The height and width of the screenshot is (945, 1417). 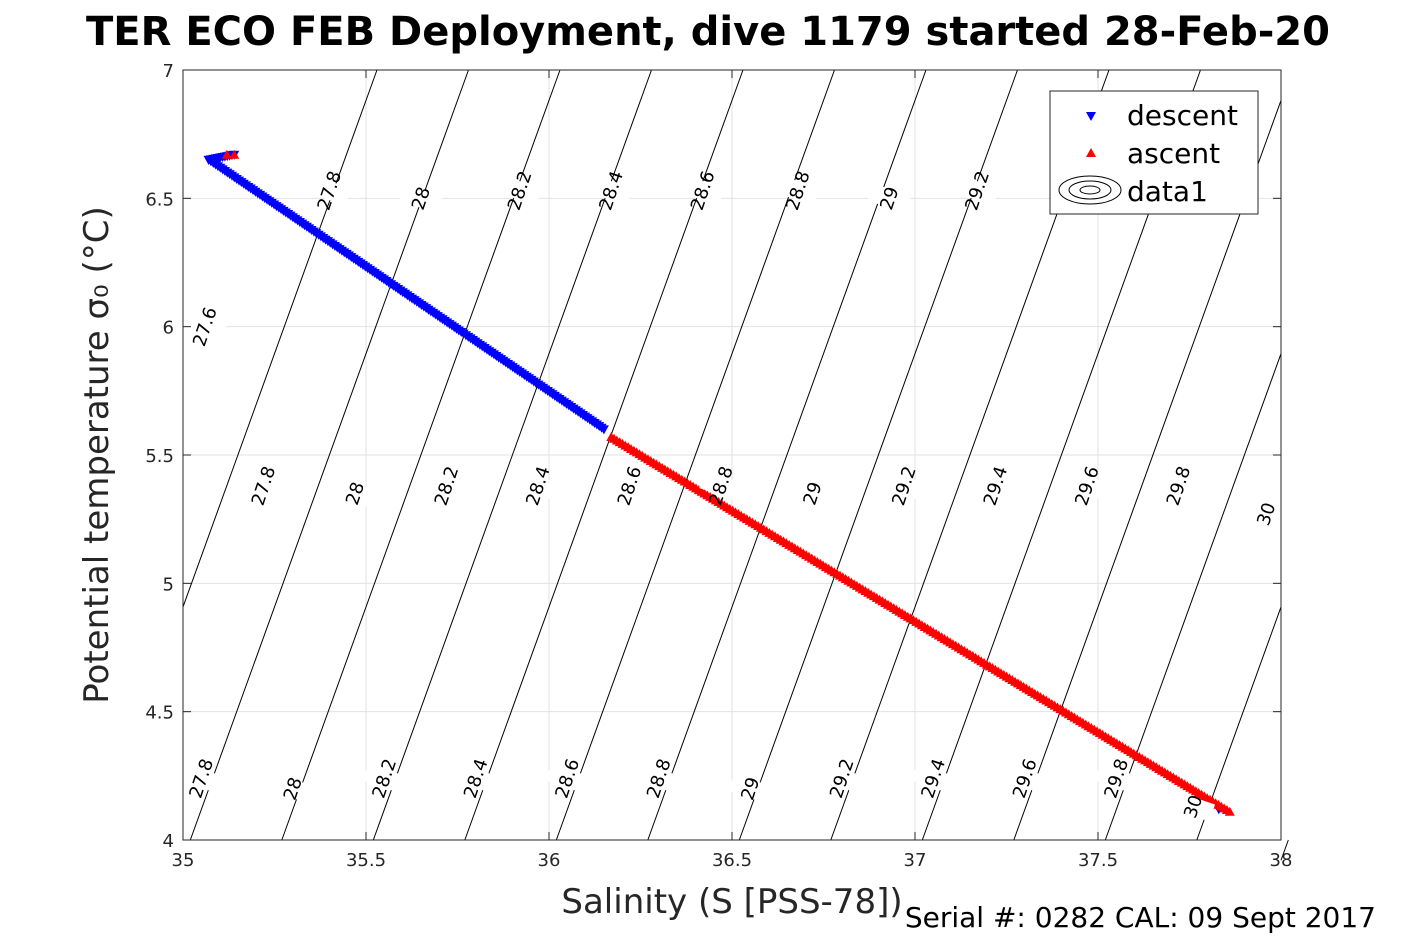 What do you see at coordinates (159, 456) in the screenshot?
I see `y-tick-label: 5.5` at bounding box center [159, 456].